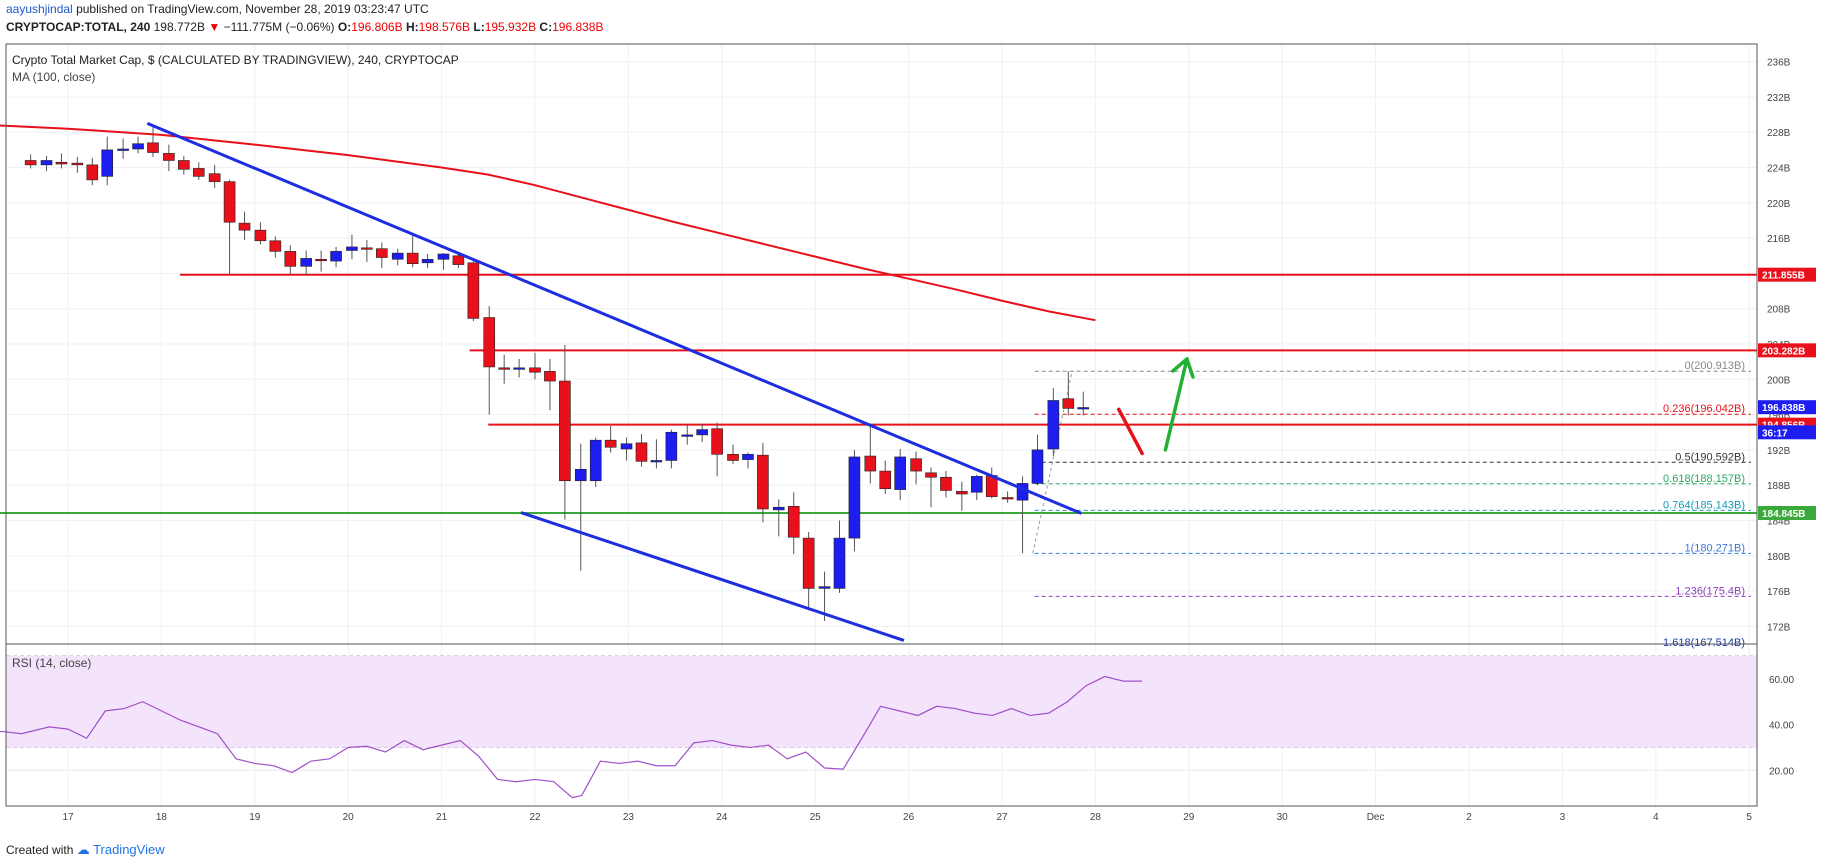 This screenshot has width=1828, height=868. I want to click on created-with-text: Created with, so click(40, 850).